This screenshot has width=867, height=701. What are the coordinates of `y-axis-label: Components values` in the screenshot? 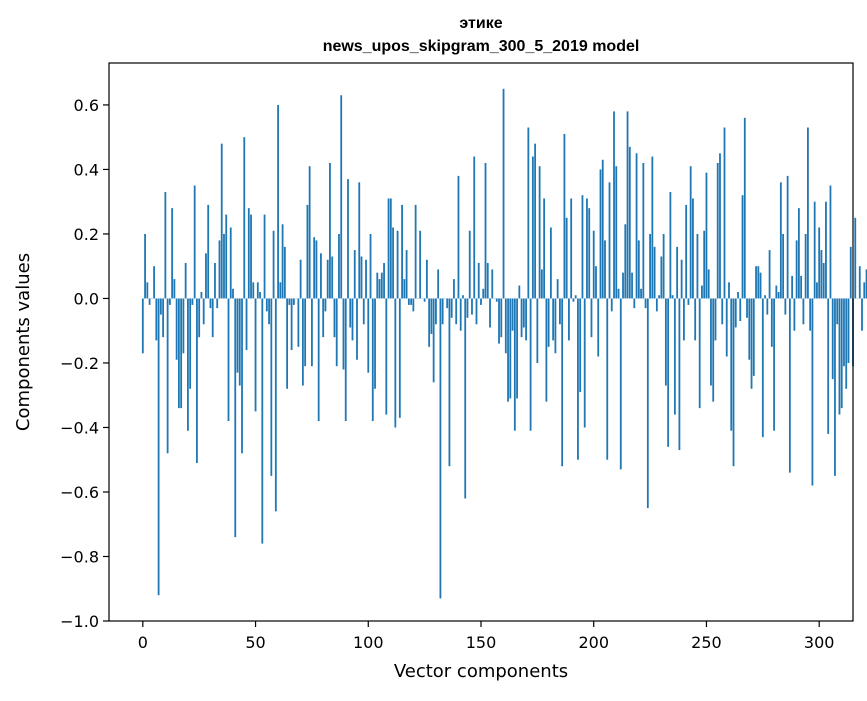 It's located at (23, 342).